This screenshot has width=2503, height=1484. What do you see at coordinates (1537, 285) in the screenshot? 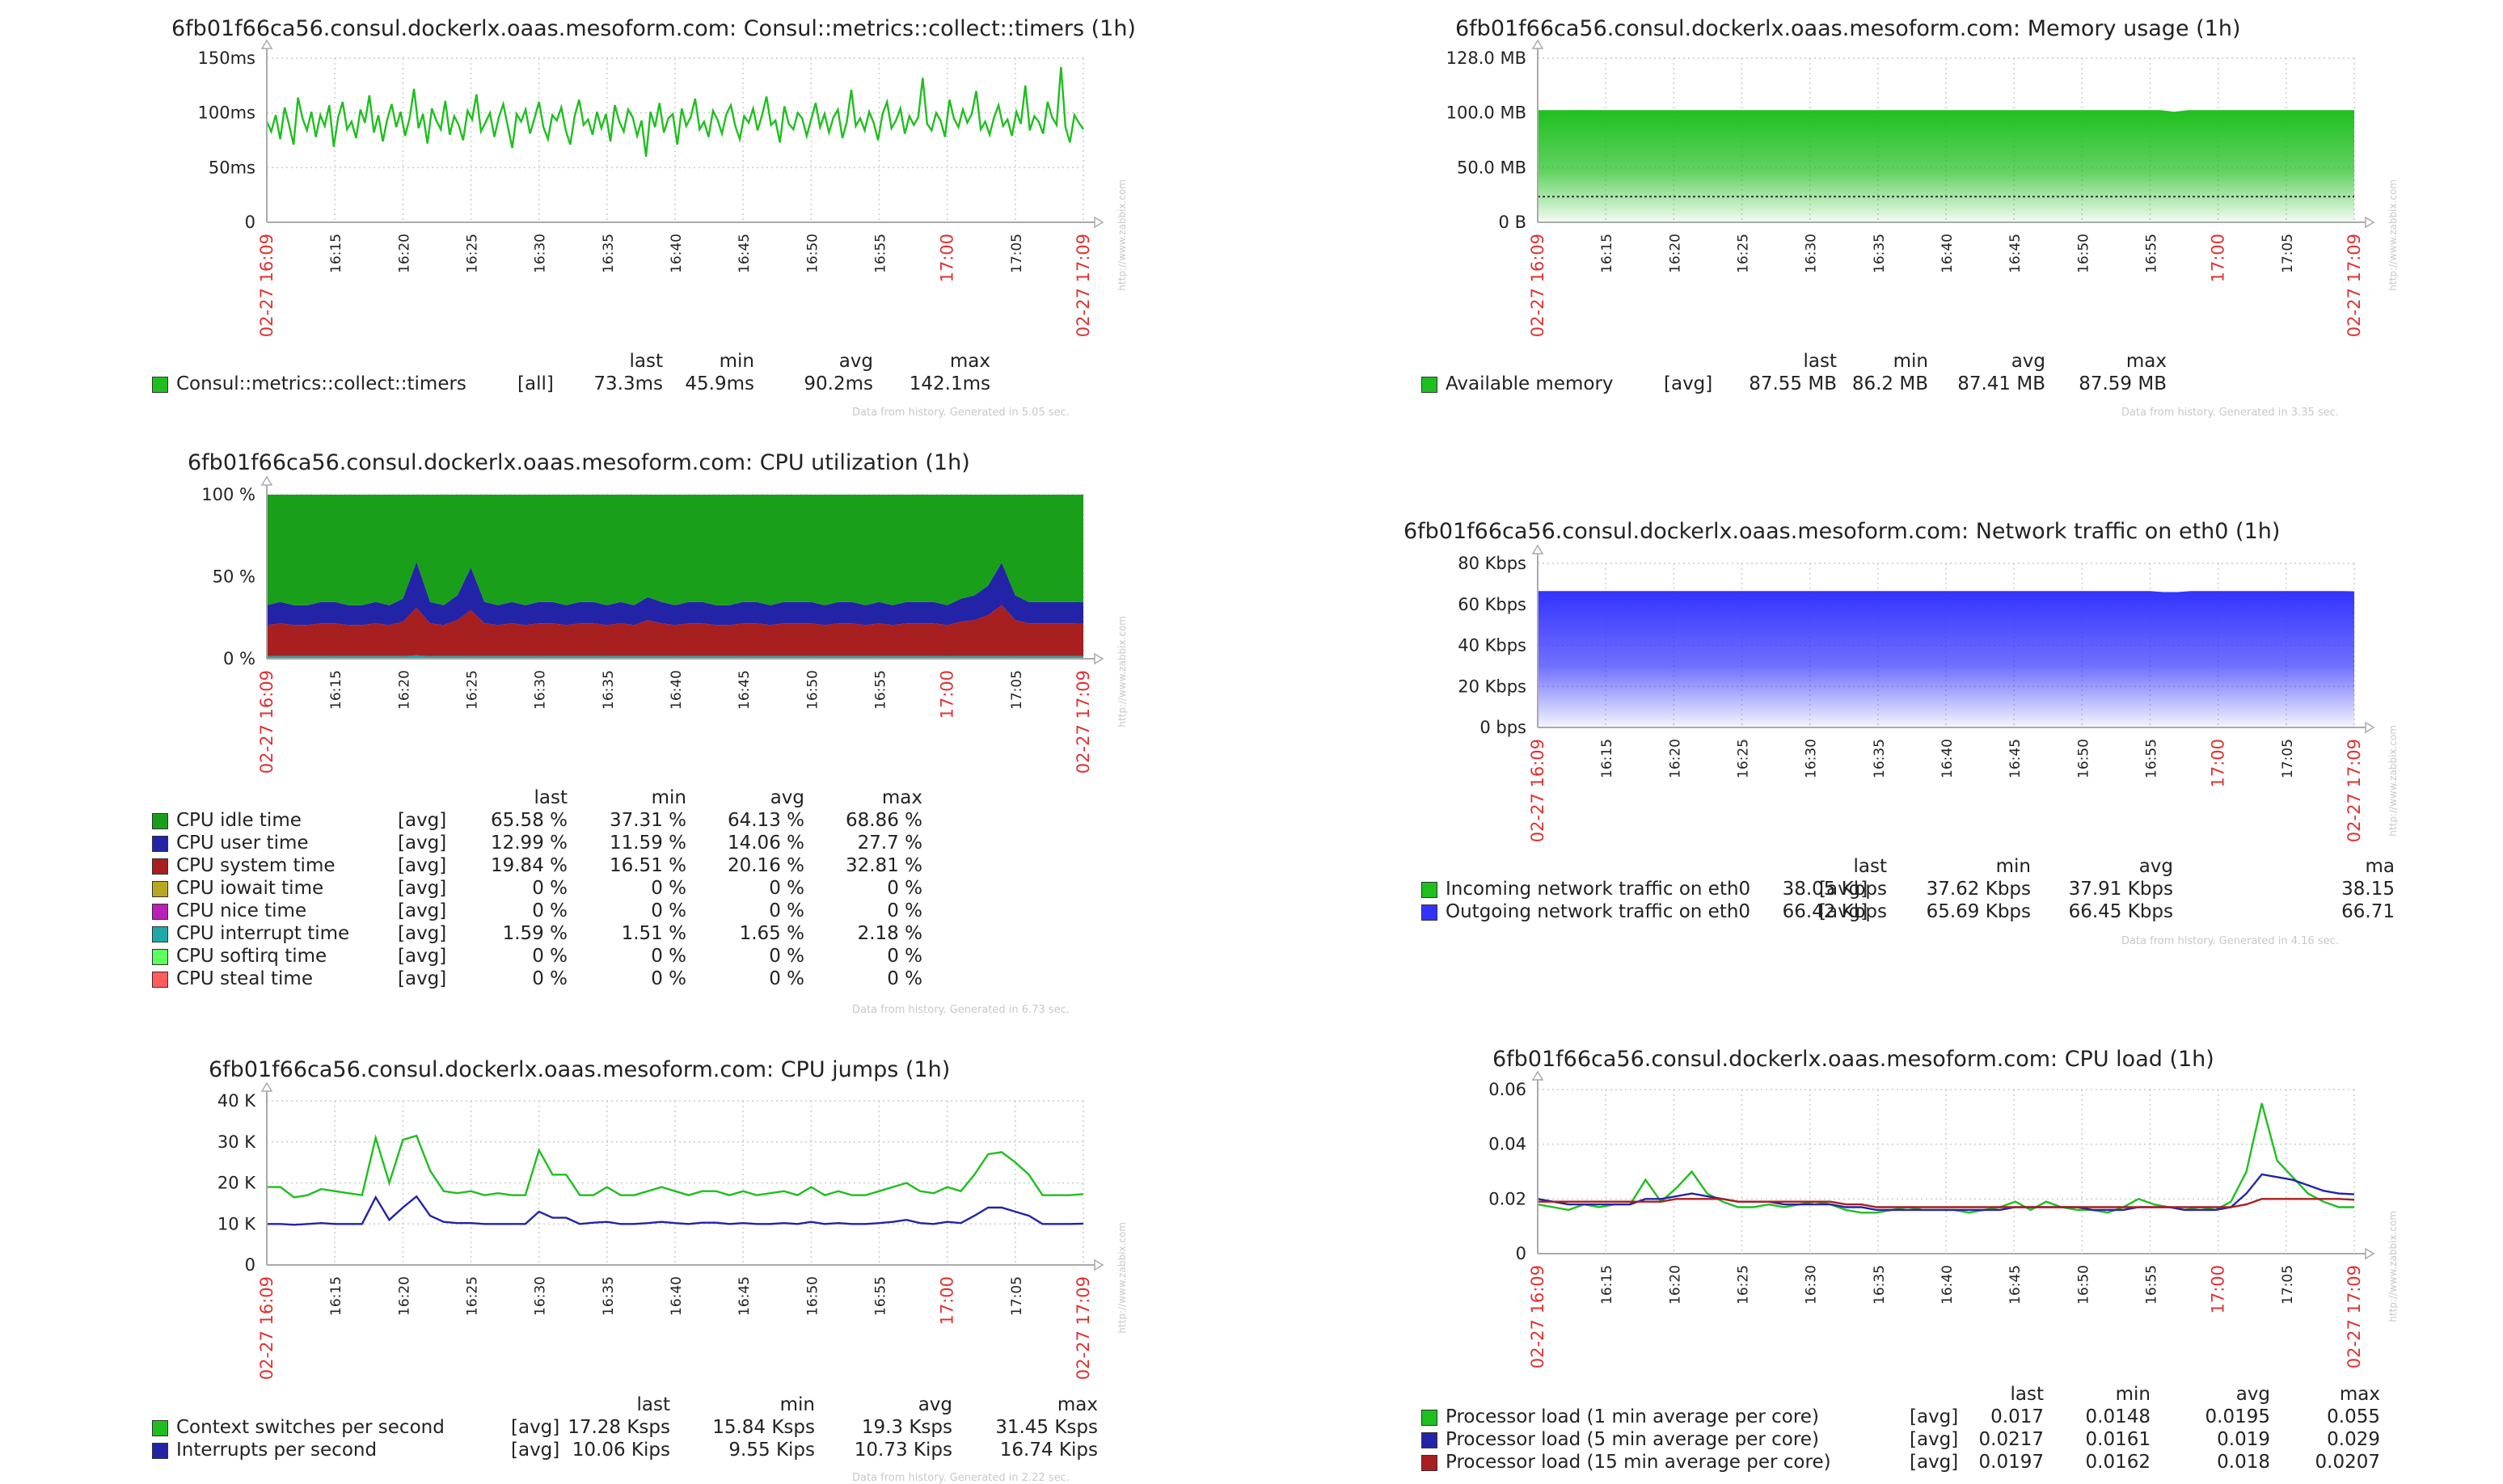
I see `x-tick-label: 02-27 16:09` at bounding box center [1537, 285].